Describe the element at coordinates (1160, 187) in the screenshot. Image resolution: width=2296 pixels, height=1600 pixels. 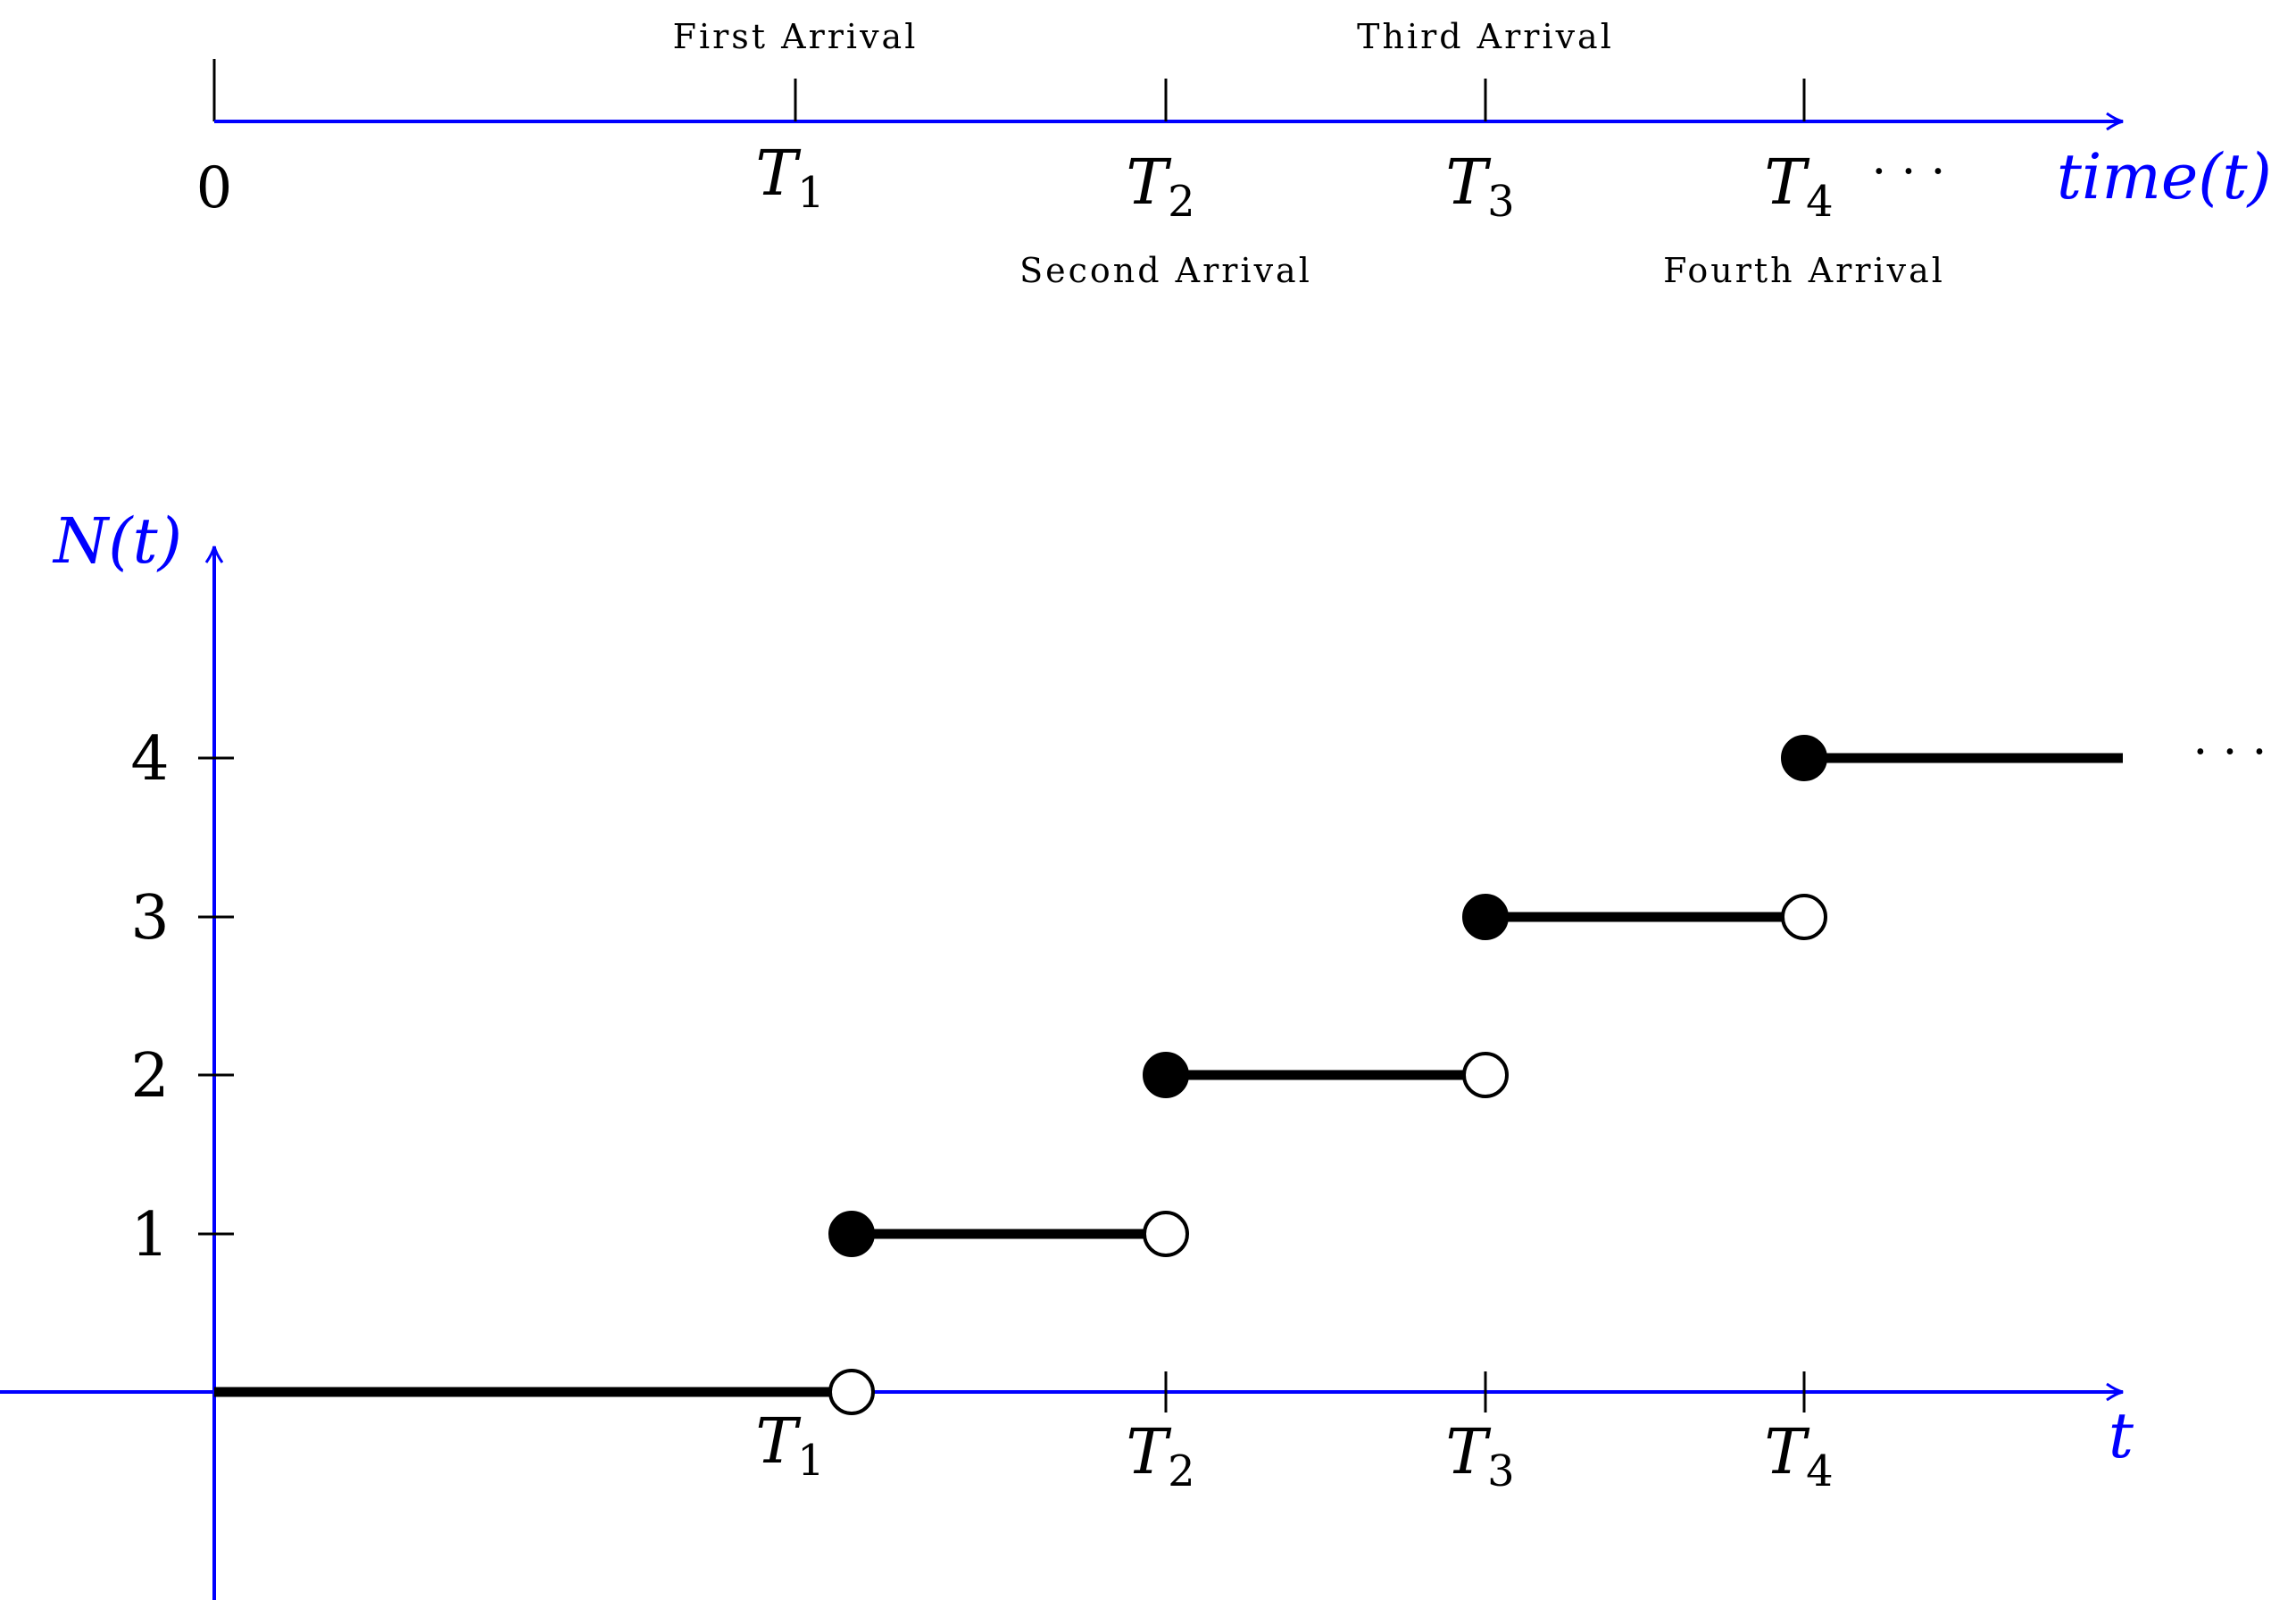
I see `timeline-tick-label-t2: T2` at that location.